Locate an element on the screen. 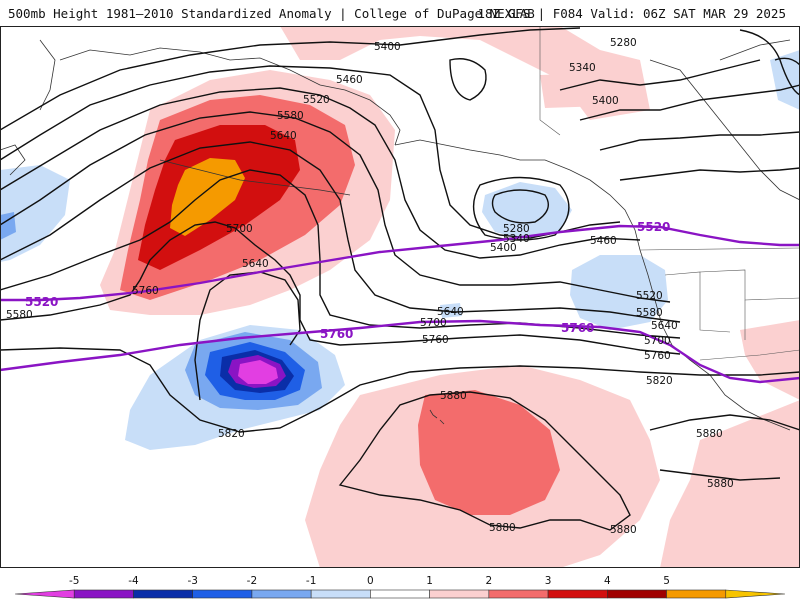 Image resolution: width=800 pixels, height=600 pixels. colorbar-tick-label: 0 is located at coordinates (370, 581).